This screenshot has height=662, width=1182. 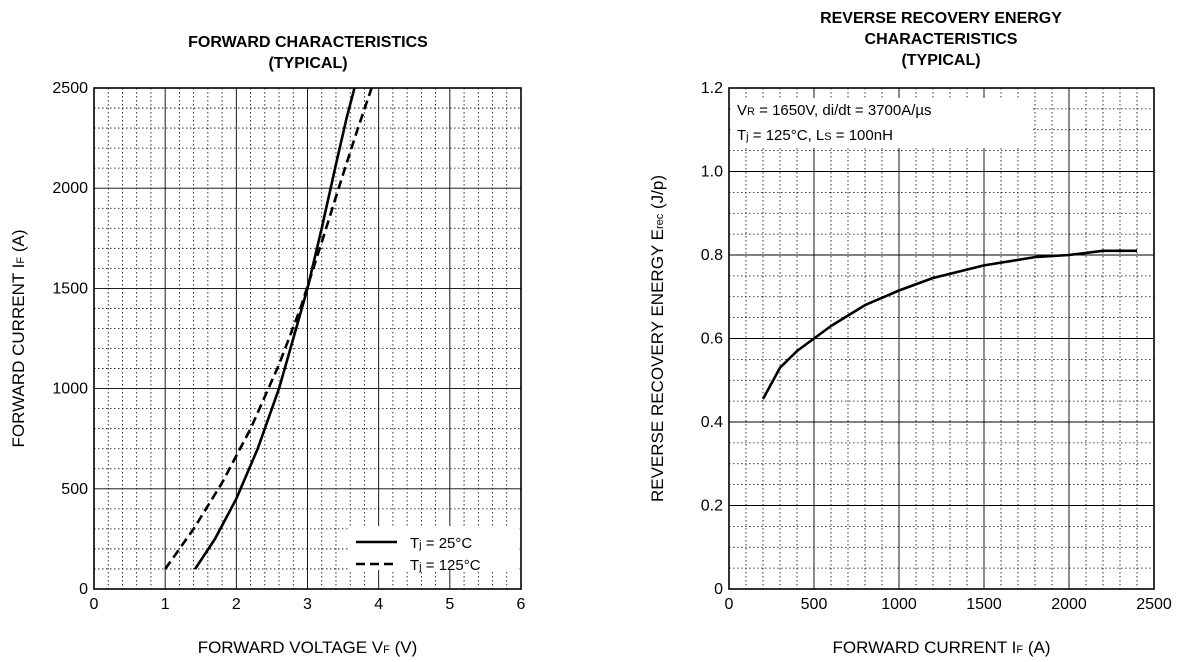 I want to click on y-tick-label: 0.8, so click(x=712, y=255).